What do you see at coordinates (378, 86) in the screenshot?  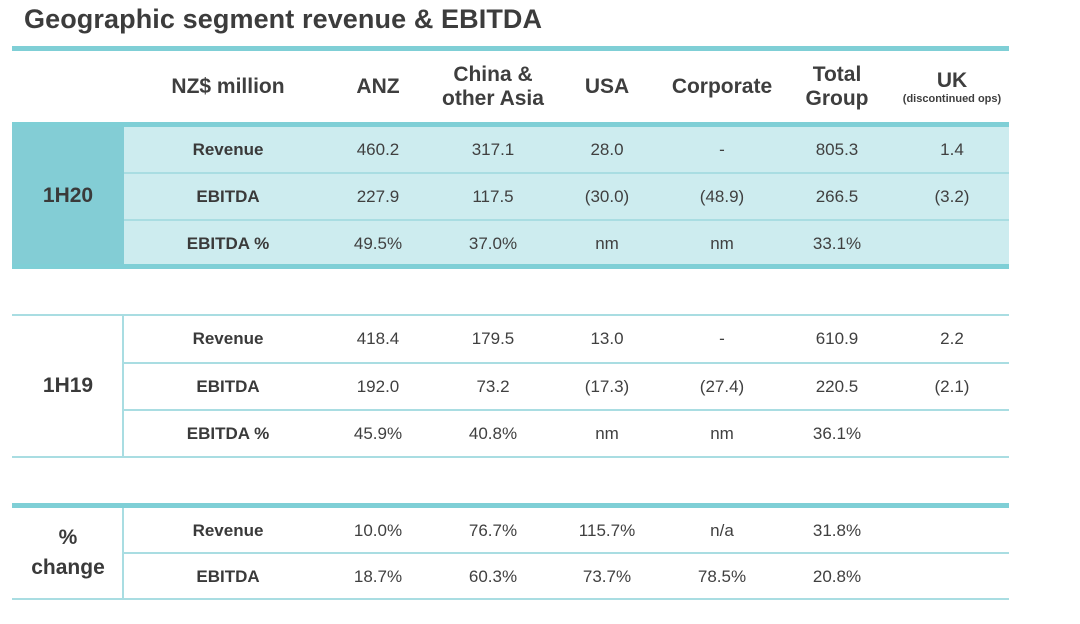 I see `column-header-anz: ANZ` at bounding box center [378, 86].